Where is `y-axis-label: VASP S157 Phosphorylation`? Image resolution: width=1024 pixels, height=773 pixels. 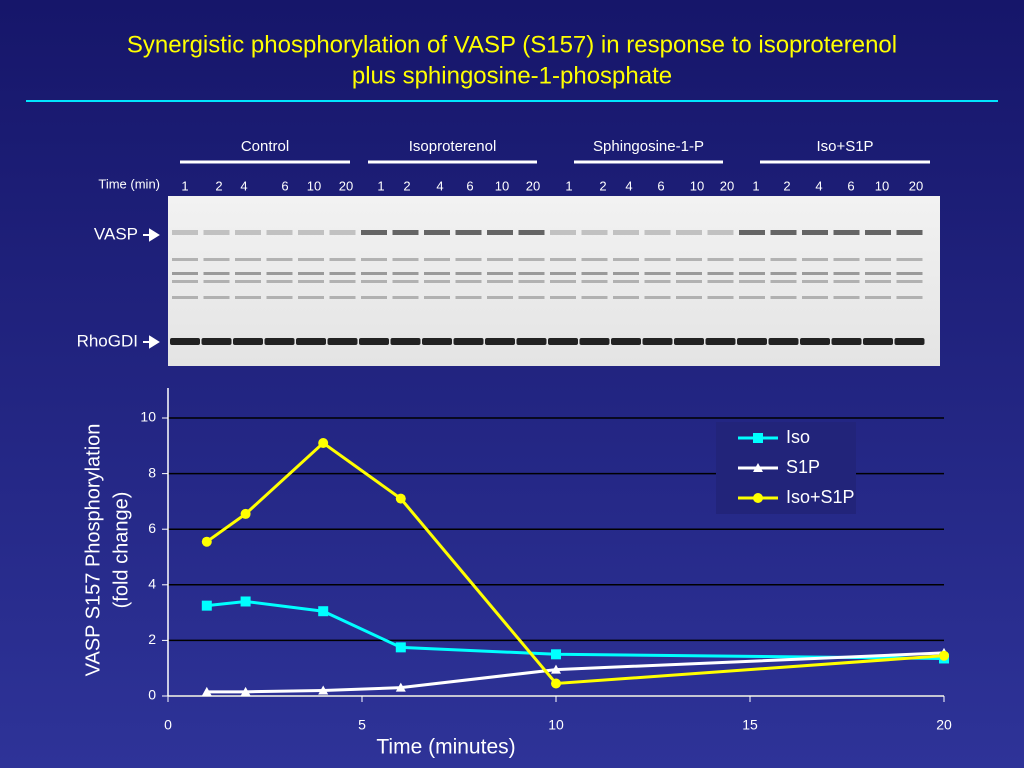
y-axis-label: VASP S157 Phosphorylation is located at coordinates (93, 550).